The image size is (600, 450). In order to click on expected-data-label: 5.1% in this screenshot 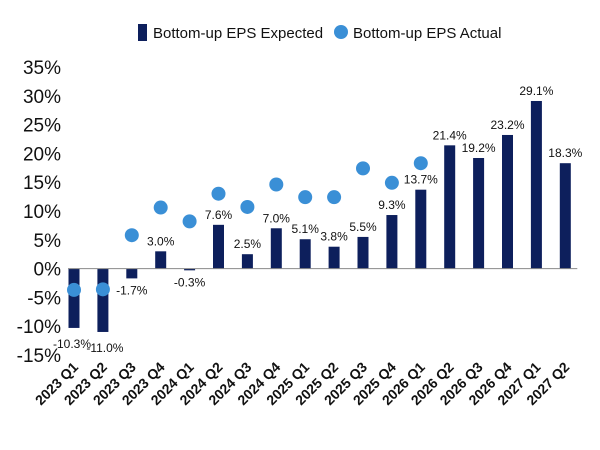, I will do `click(306, 229)`.